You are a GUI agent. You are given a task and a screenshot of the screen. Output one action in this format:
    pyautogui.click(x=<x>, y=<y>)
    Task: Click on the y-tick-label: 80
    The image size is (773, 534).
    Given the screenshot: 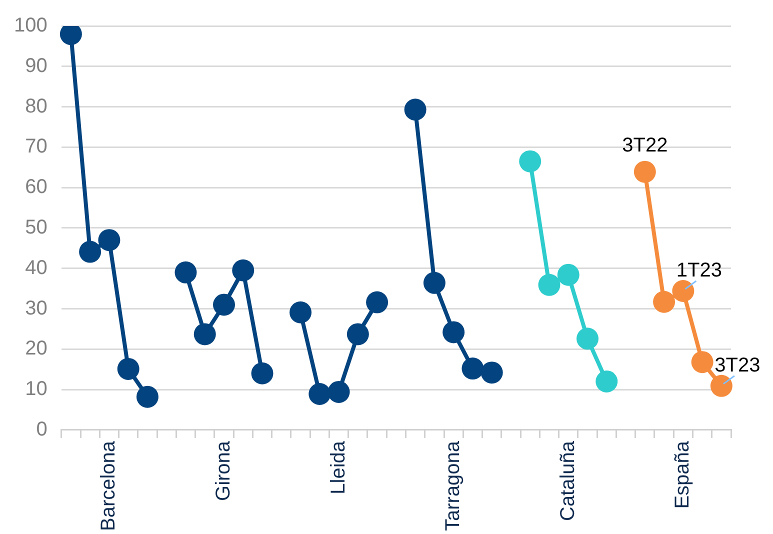 What is the action you would take?
    pyautogui.click(x=36, y=106)
    